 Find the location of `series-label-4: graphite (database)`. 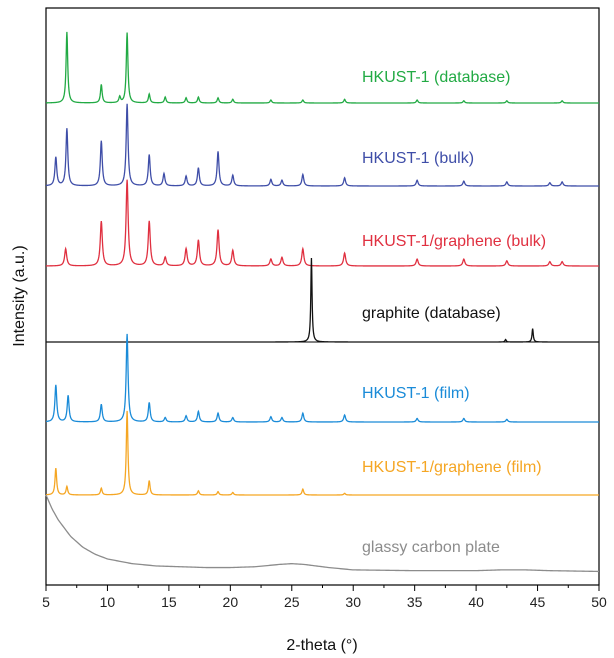

series-label-4: graphite (database) is located at coordinates (431, 313).